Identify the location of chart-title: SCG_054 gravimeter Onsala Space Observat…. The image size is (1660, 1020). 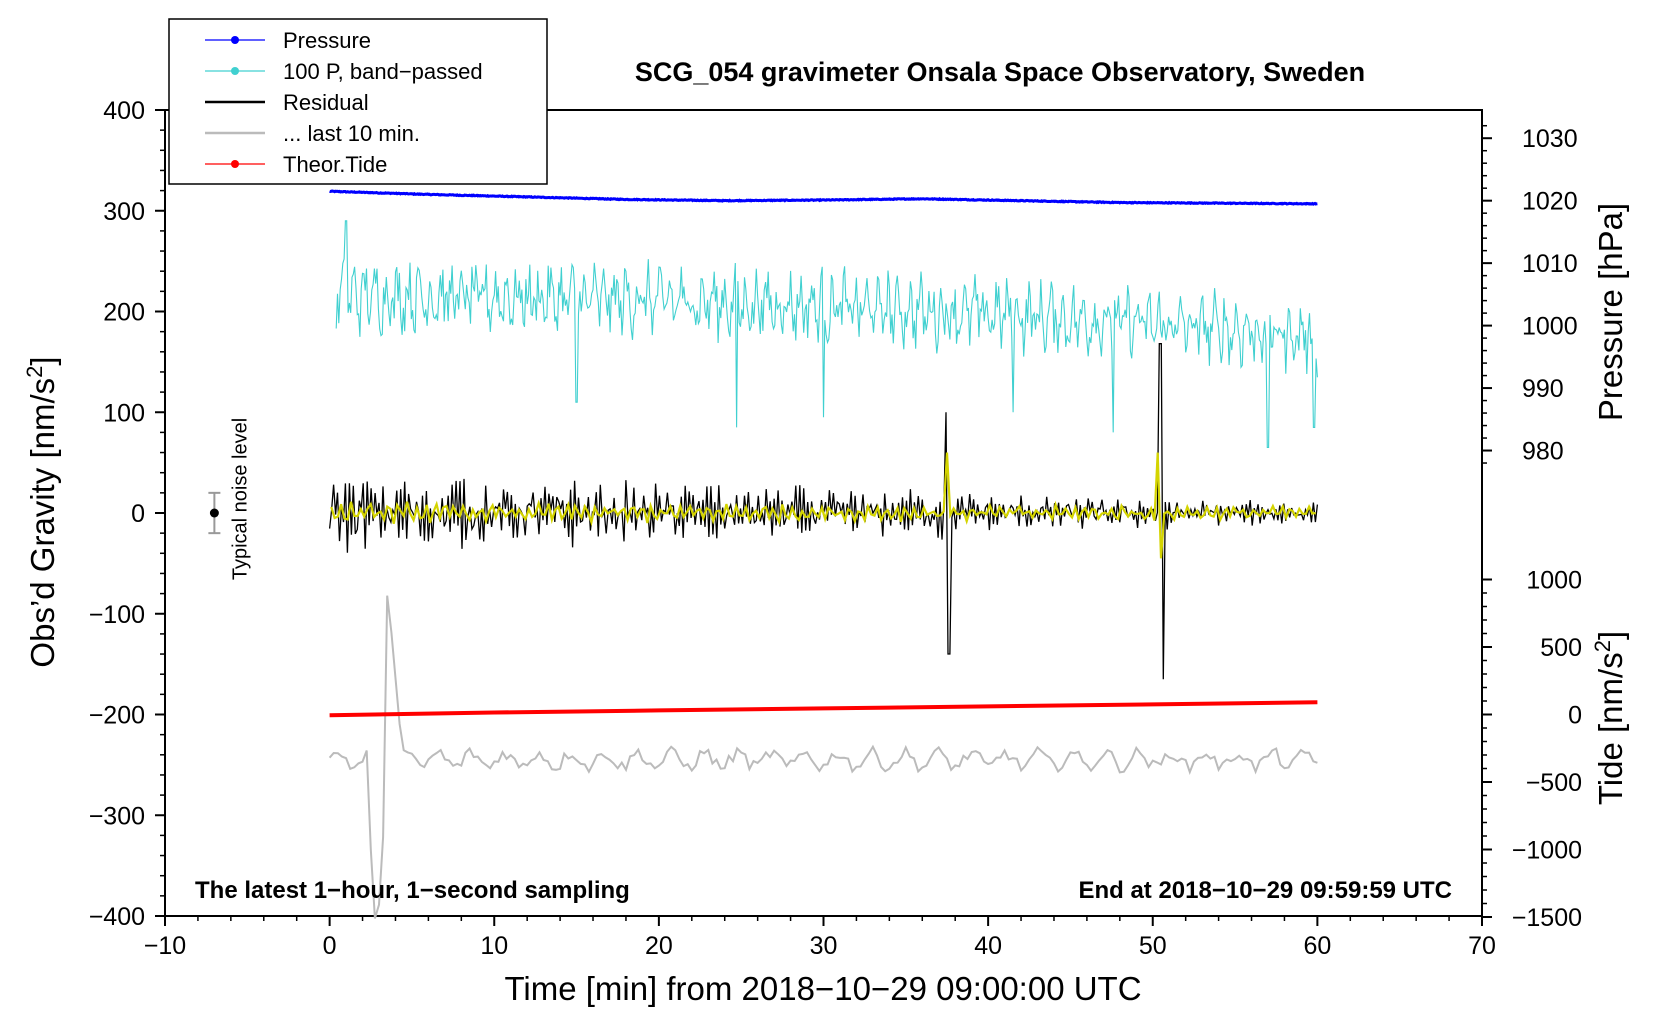
(1000, 72).